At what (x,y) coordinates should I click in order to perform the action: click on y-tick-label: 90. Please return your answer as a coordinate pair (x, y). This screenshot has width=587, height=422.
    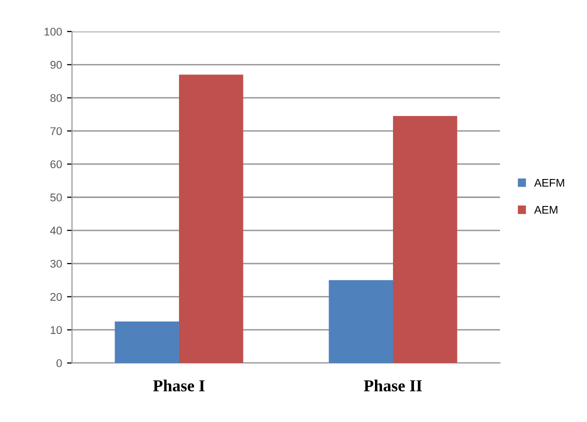
    Looking at the image, I should click on (56, 64).